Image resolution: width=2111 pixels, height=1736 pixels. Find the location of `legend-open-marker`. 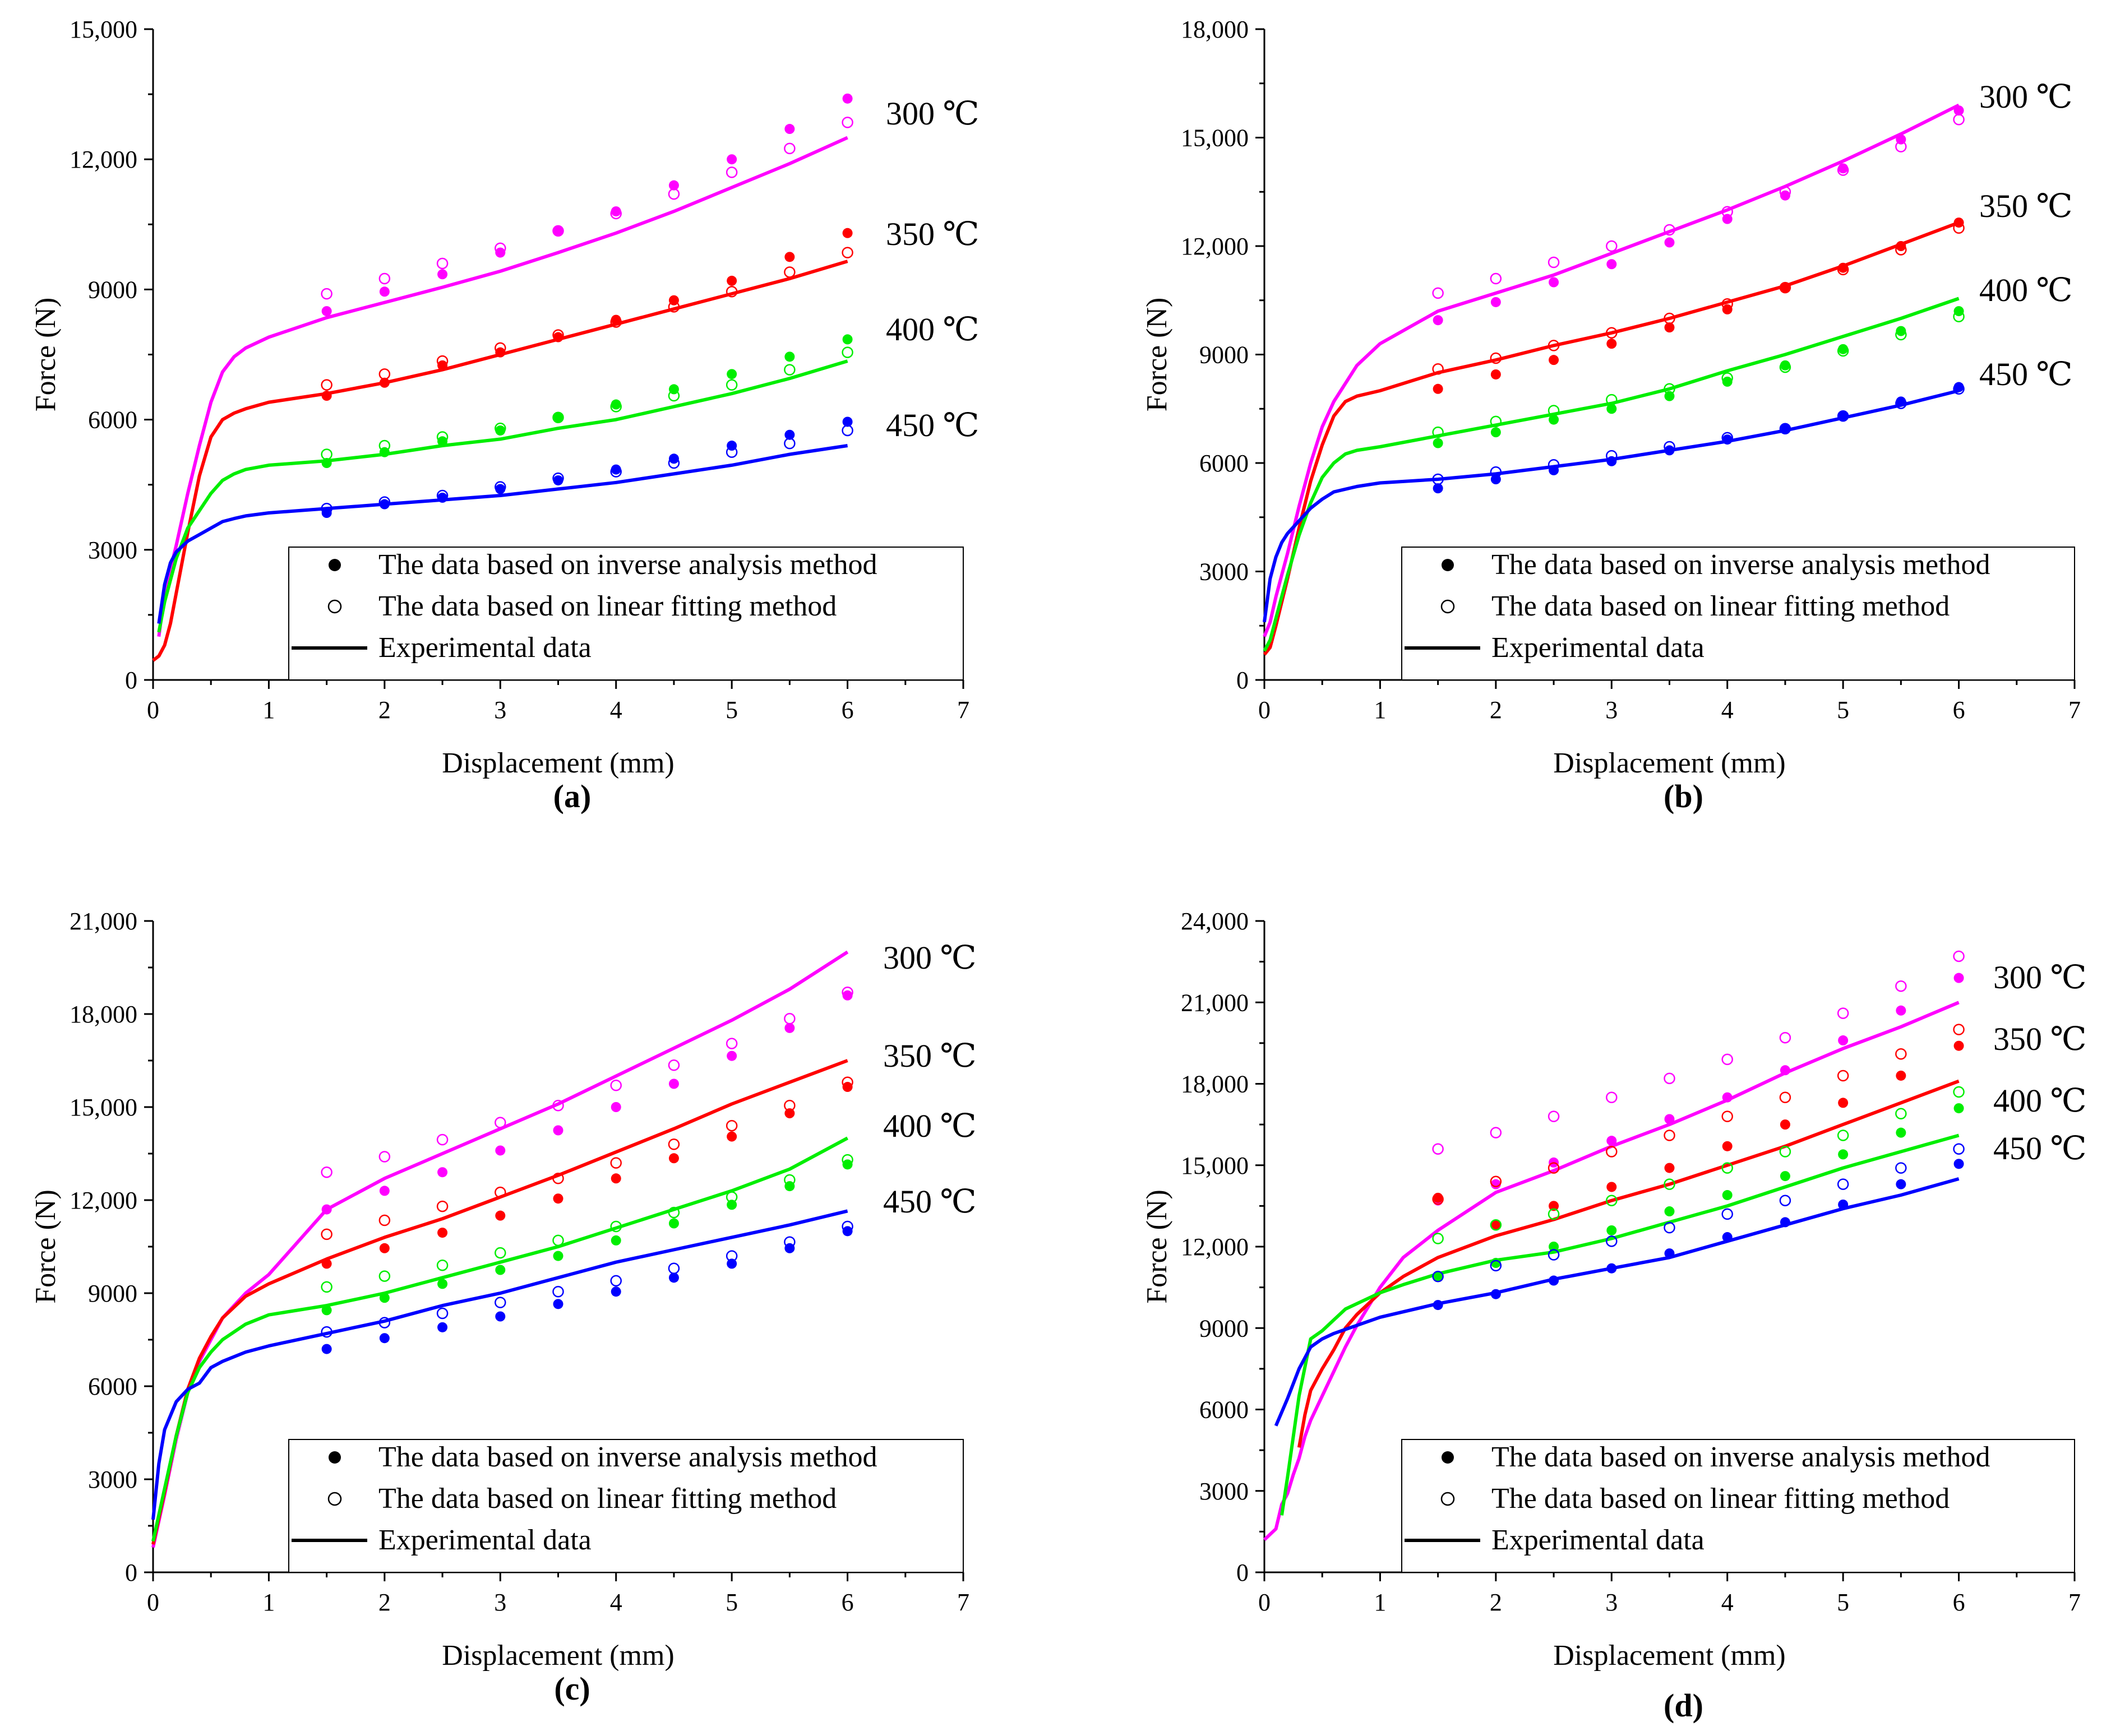

legend-open-marker is located at coordinates (334, 1499).